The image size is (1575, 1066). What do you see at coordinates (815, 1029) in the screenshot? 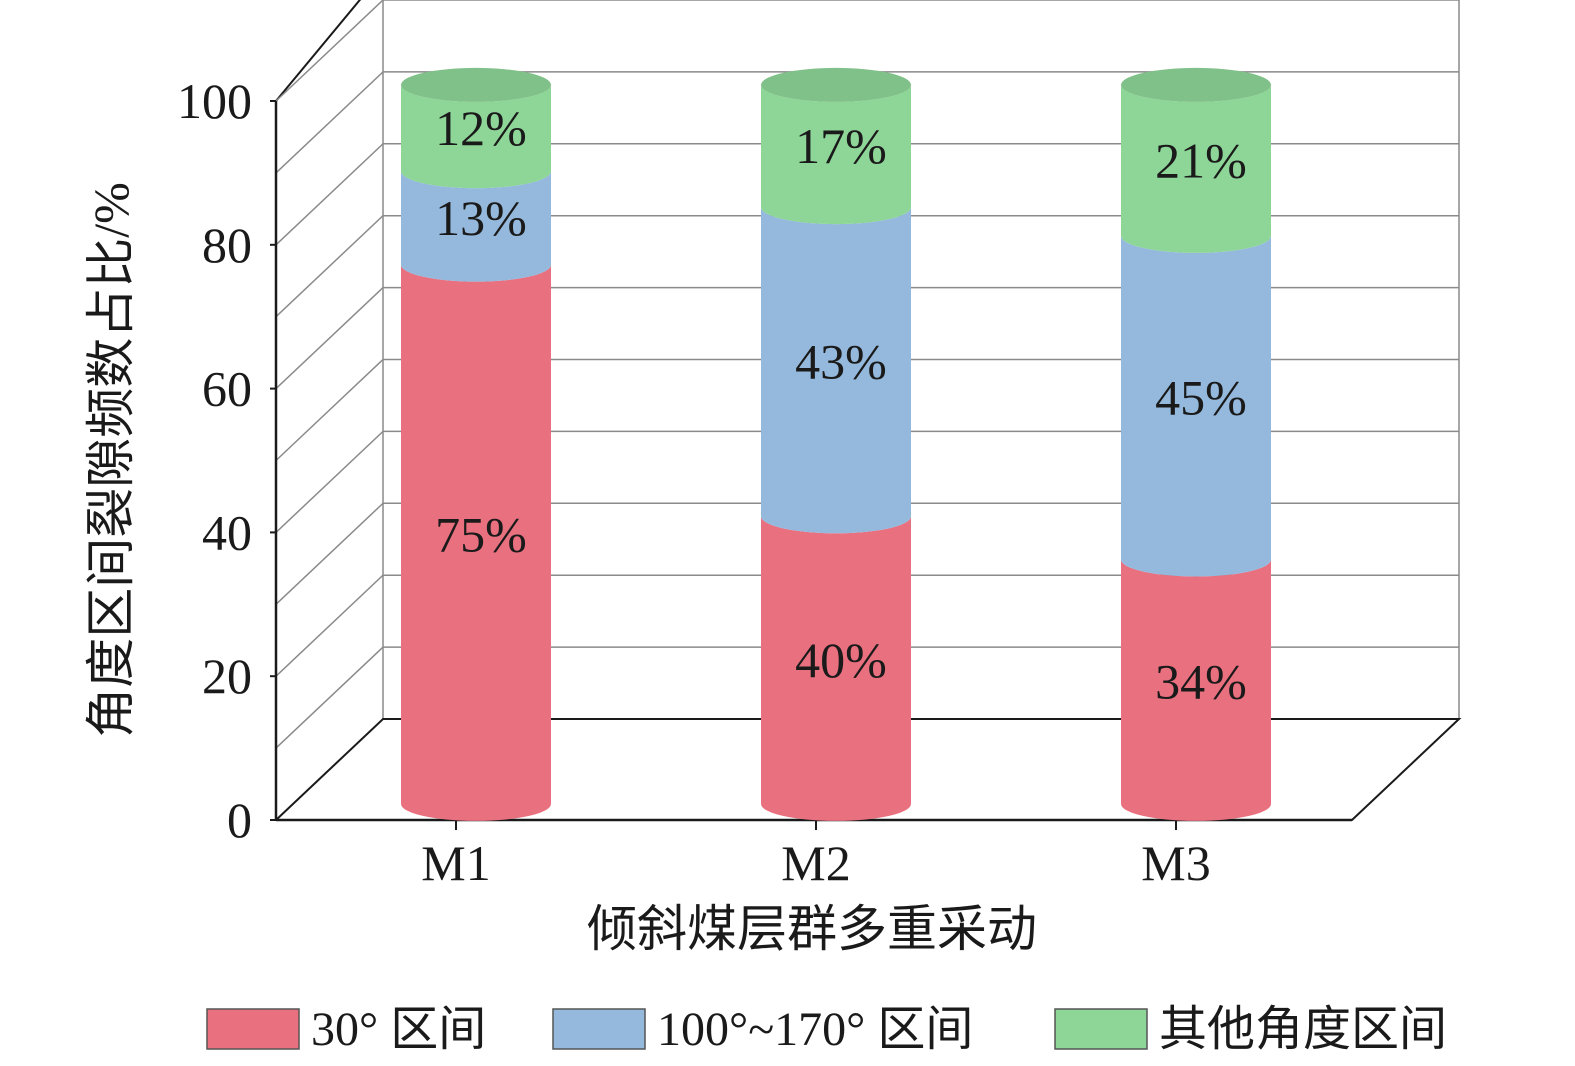
I see `legend-label: 100°~170° 区间` at bounding box center [815, 1029].